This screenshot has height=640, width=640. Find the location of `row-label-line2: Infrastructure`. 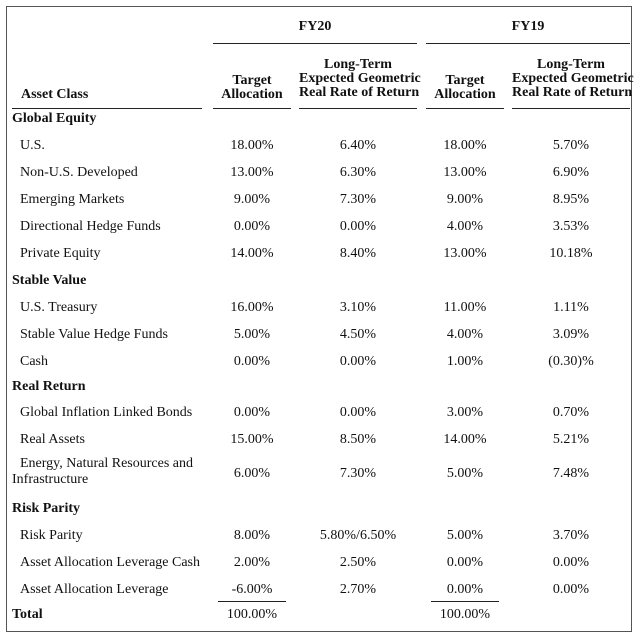

row-label-line2: Infrastructure is located at coordinates (50, 479).